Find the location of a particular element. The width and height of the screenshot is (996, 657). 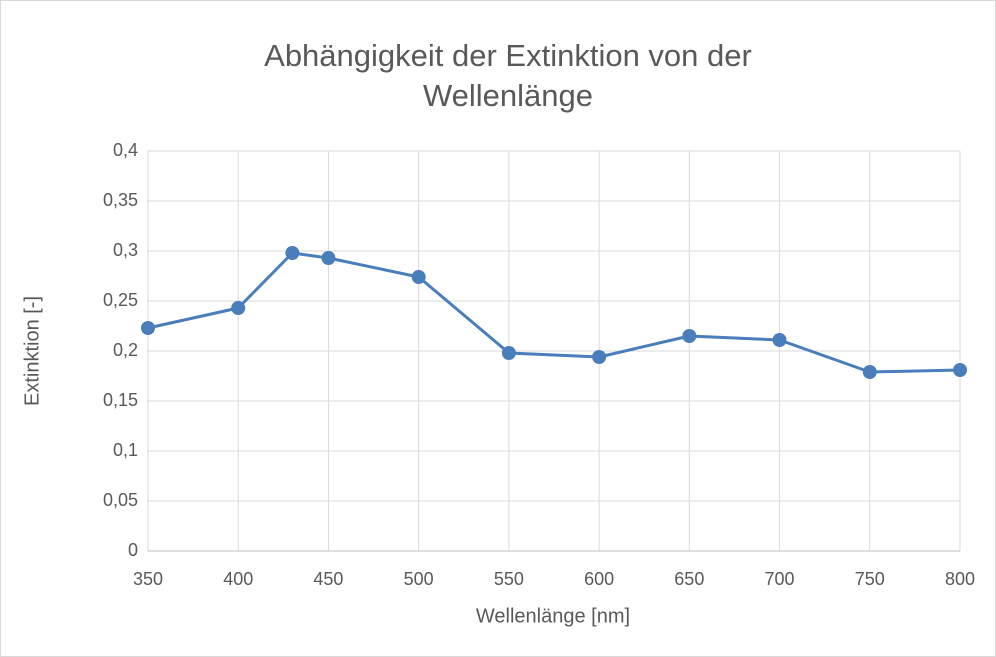

x-tick-label: 500 is located at coordinates (419, 579).